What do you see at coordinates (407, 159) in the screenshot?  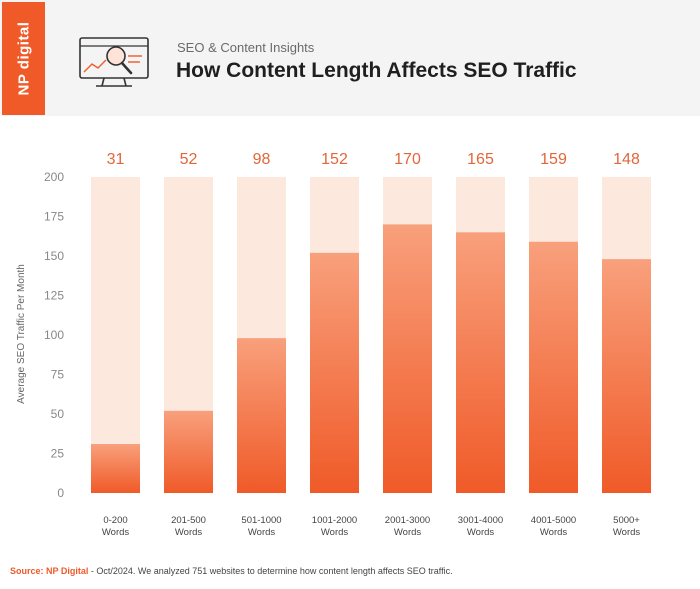 I see `bar-value-label: 170` at bounding box center [407, 159].